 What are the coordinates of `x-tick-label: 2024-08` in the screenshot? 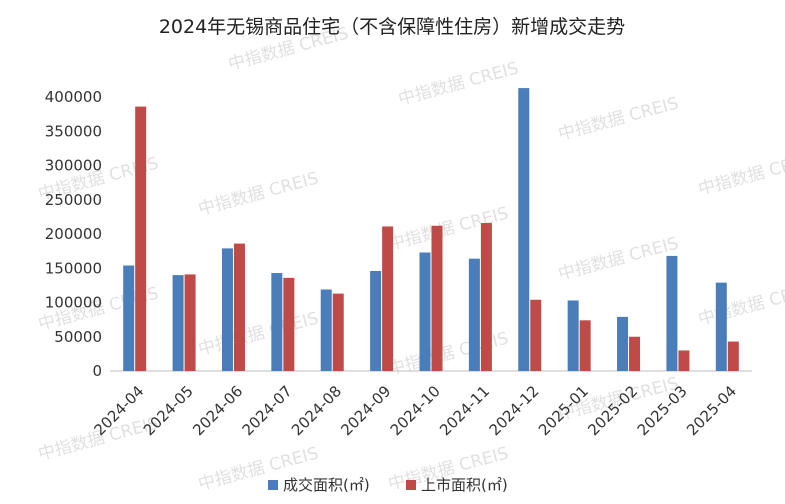 It's located at (316, 410).